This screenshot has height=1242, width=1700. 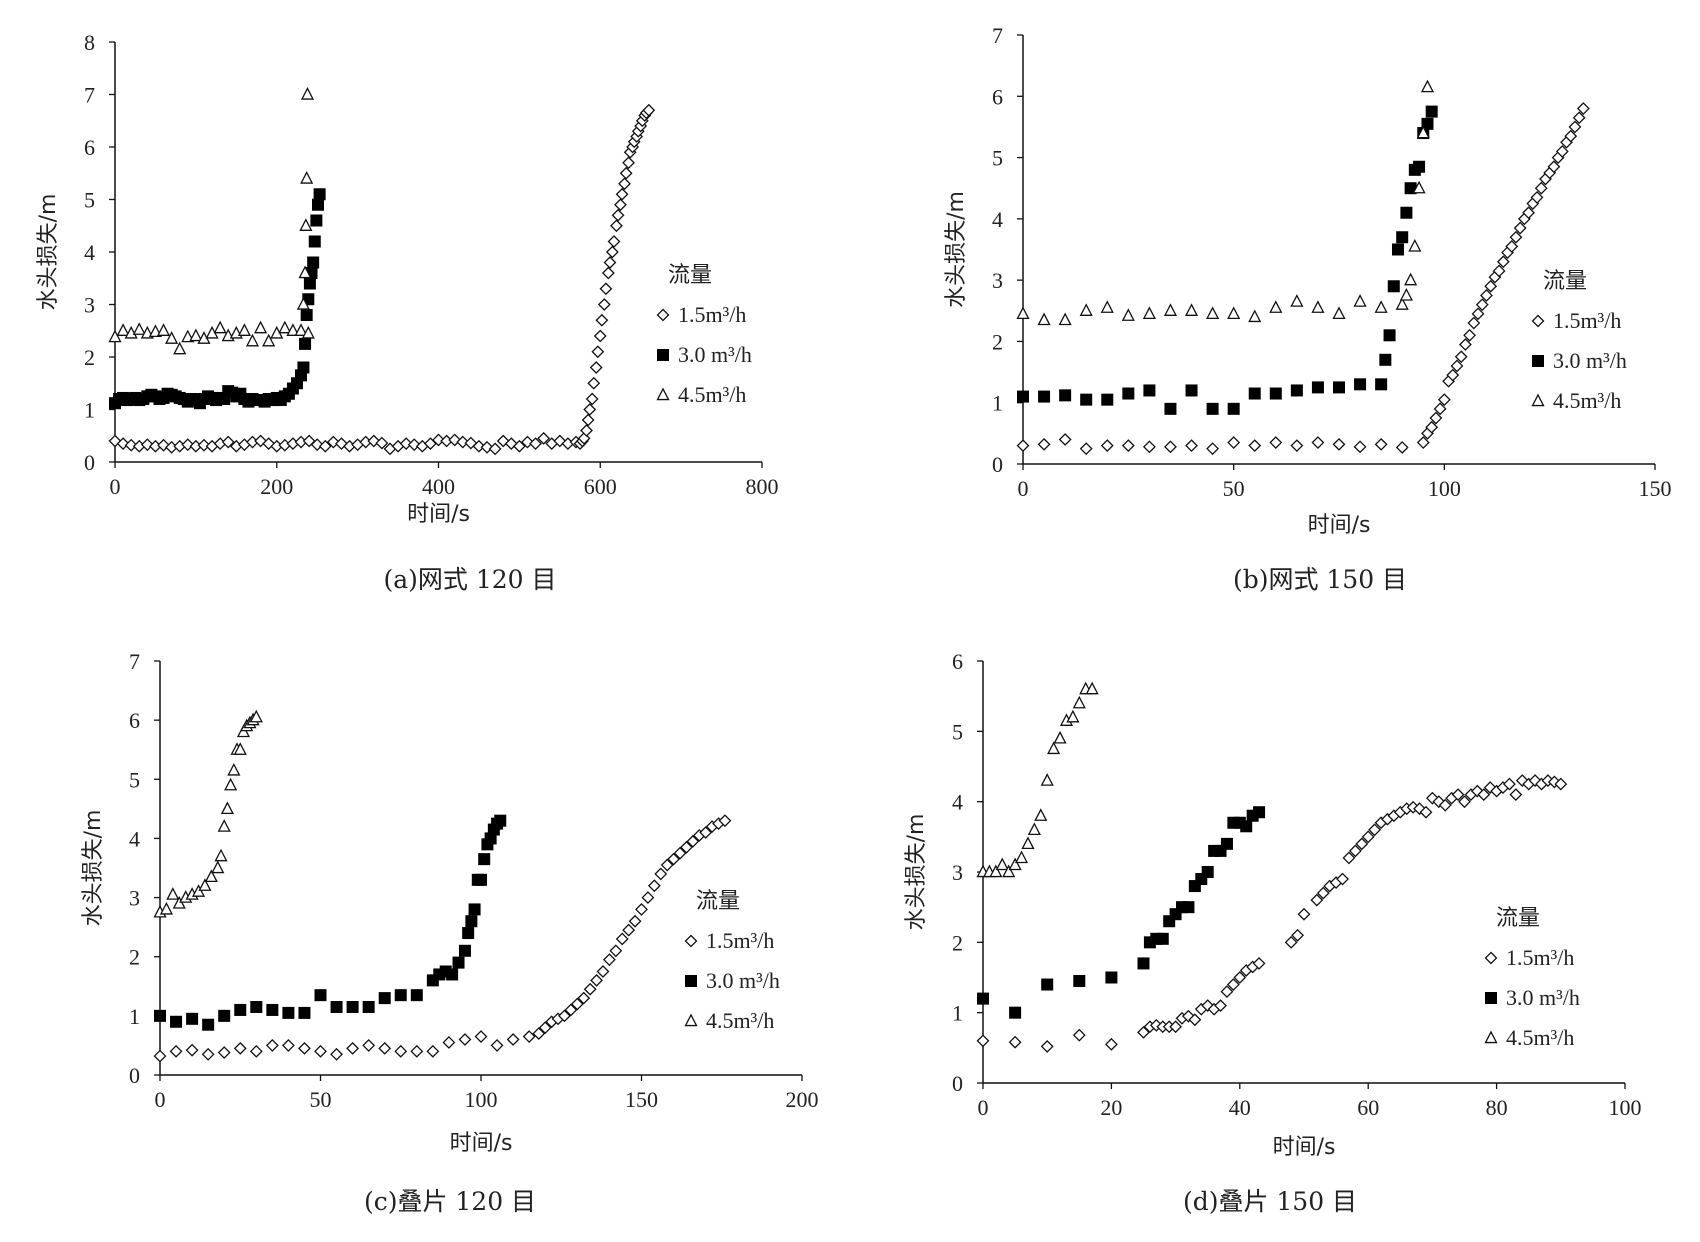 What do you see at coordinates (957, 661) in the screenshot?
I see `y-tick-label: 6` at bounding box center [957, 661].